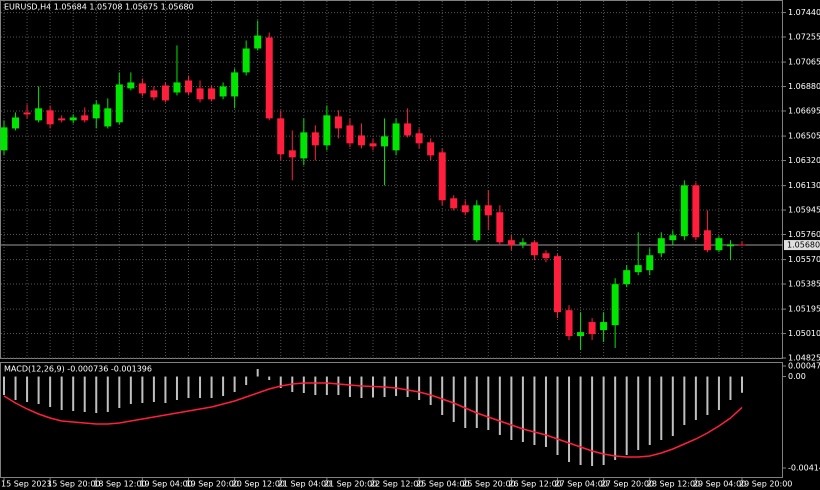  Describe the element at coordinates (258, 484) in the screenshot. I see `x-tick-label: 20 Sep 12:00` at that location.